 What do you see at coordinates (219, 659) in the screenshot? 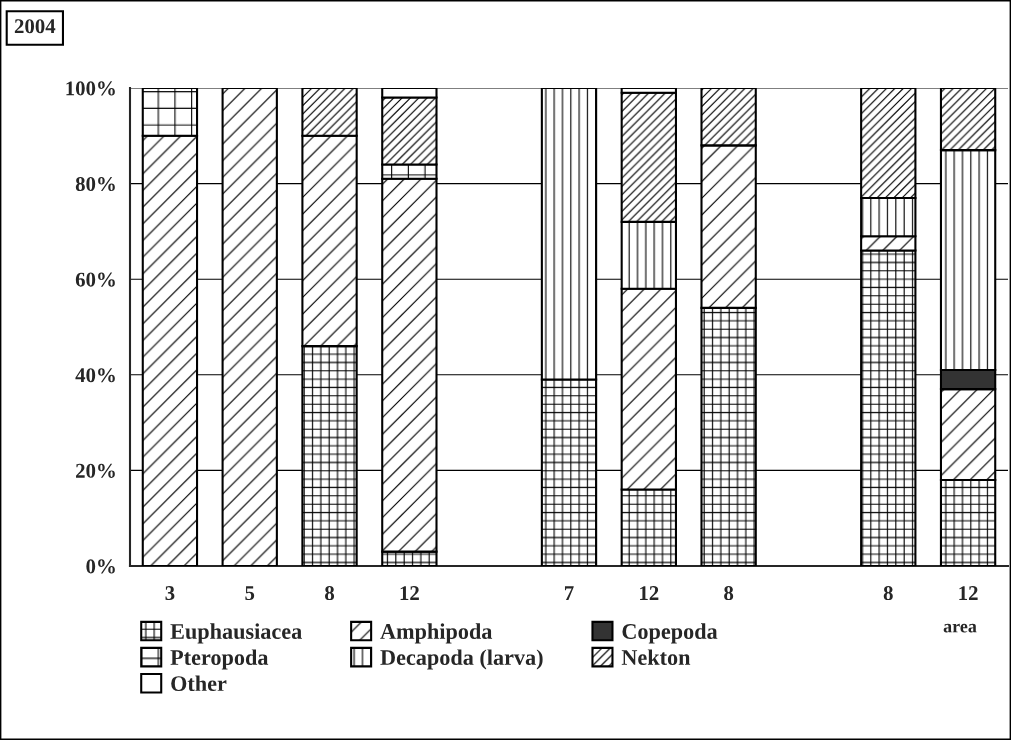
I see `legend-label: Pteropoda` at bounding box center [219, 659].